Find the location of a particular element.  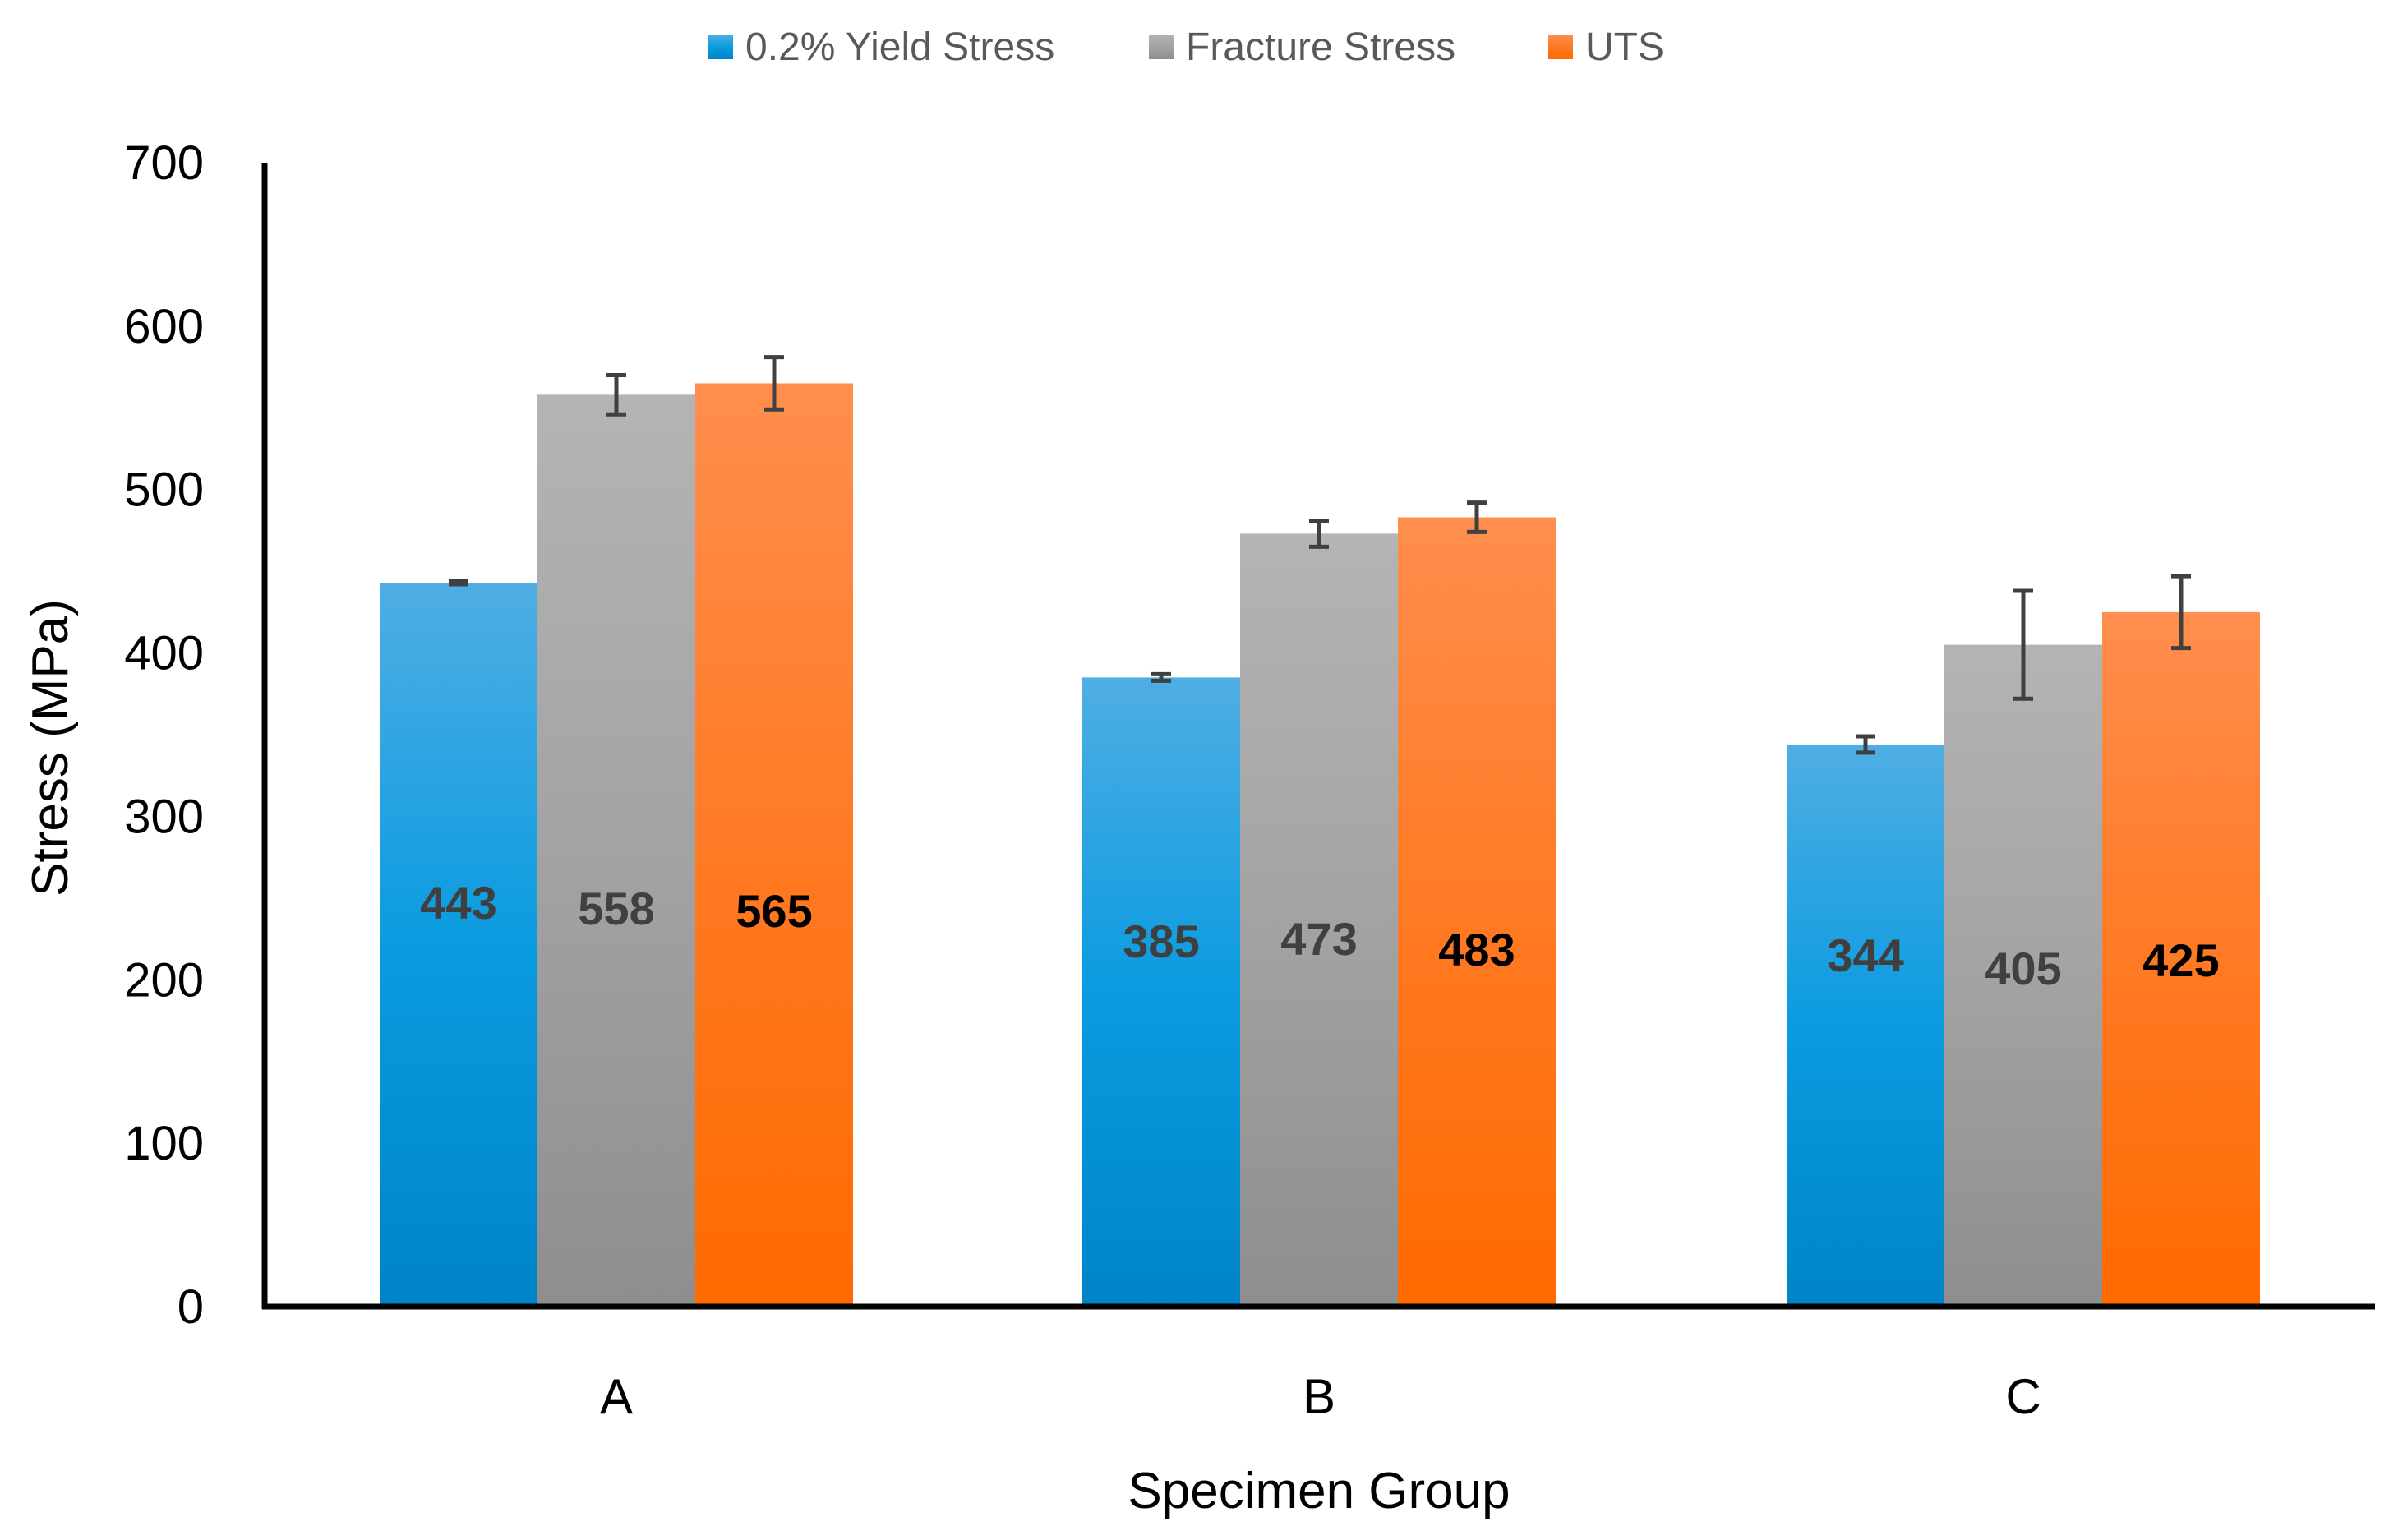

legend-label: 0.2% Yield Stress is located at coordinates (899, 47).